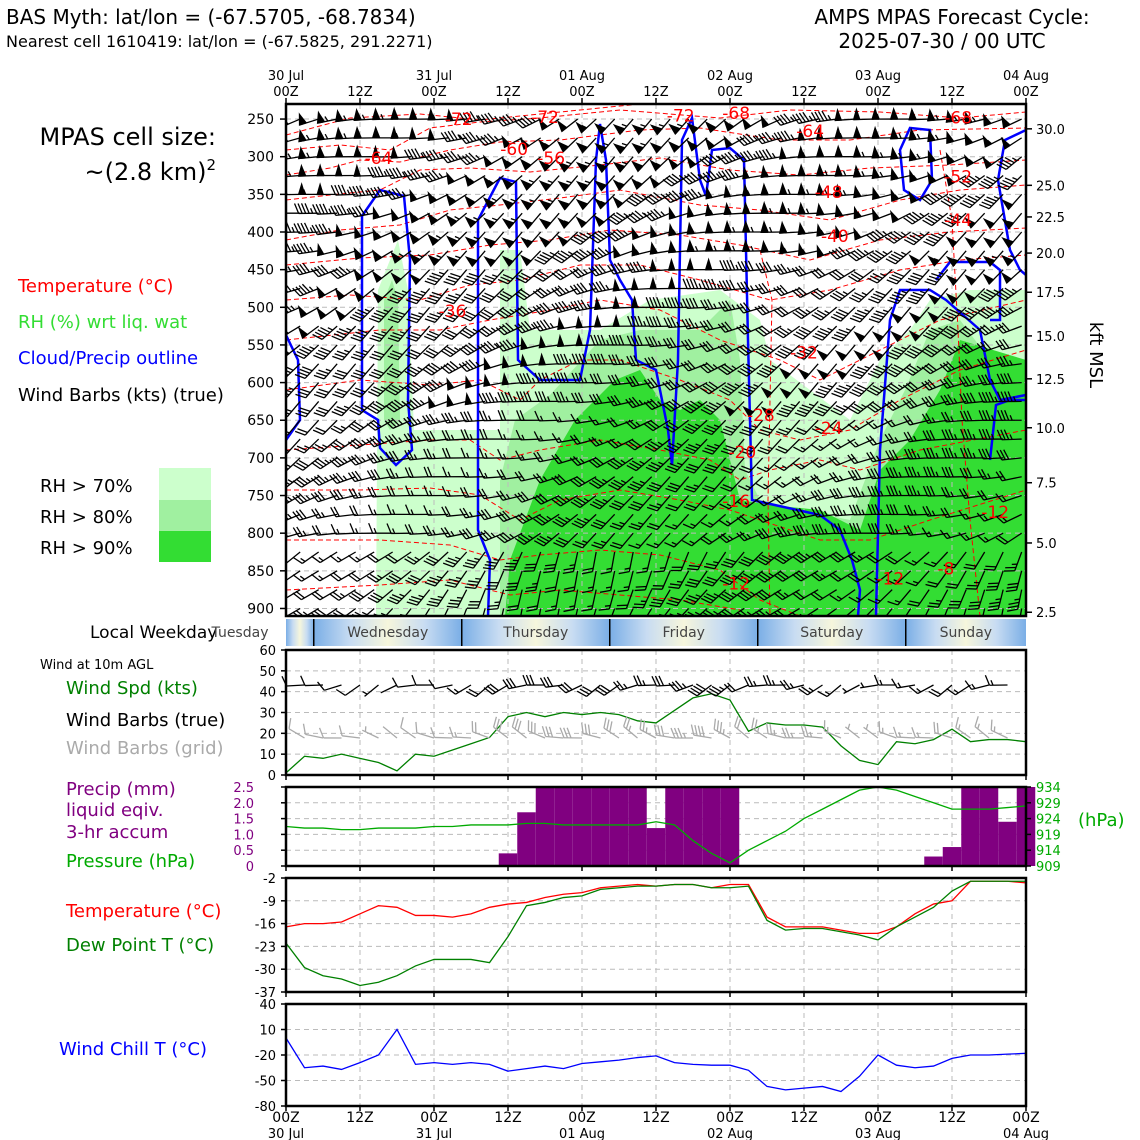  I want to click on wind-barb-staff, so click(772, 611).